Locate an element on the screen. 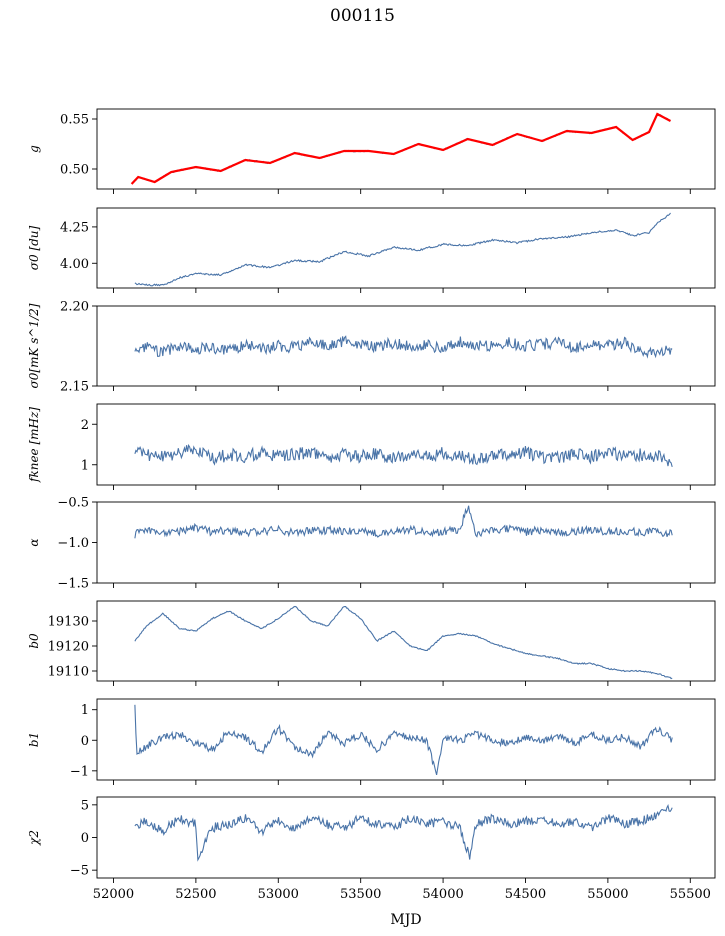 This screenshot has height=936, width=725. y-tick-label: 2 is located at coordinates (85, 425).